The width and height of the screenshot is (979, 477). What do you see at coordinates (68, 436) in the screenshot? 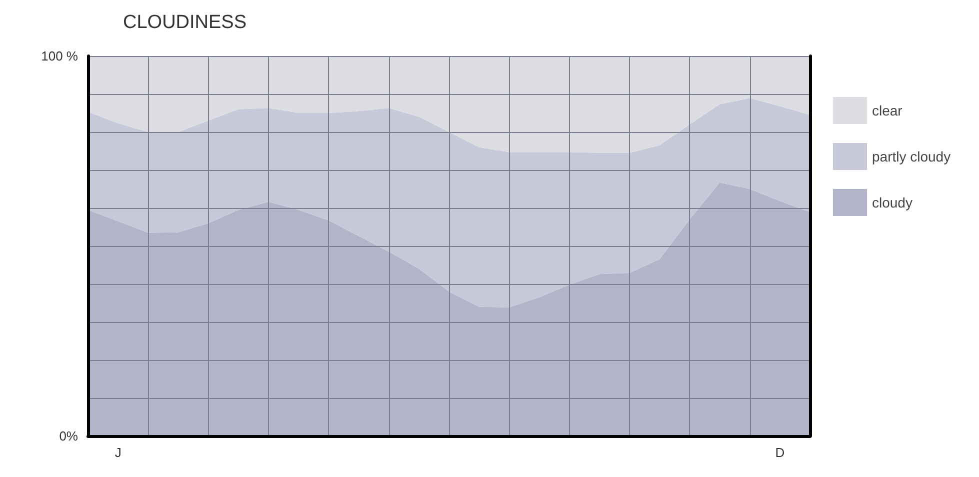
I see `y-tick-label: 0%` at bounding box center [68, 436].